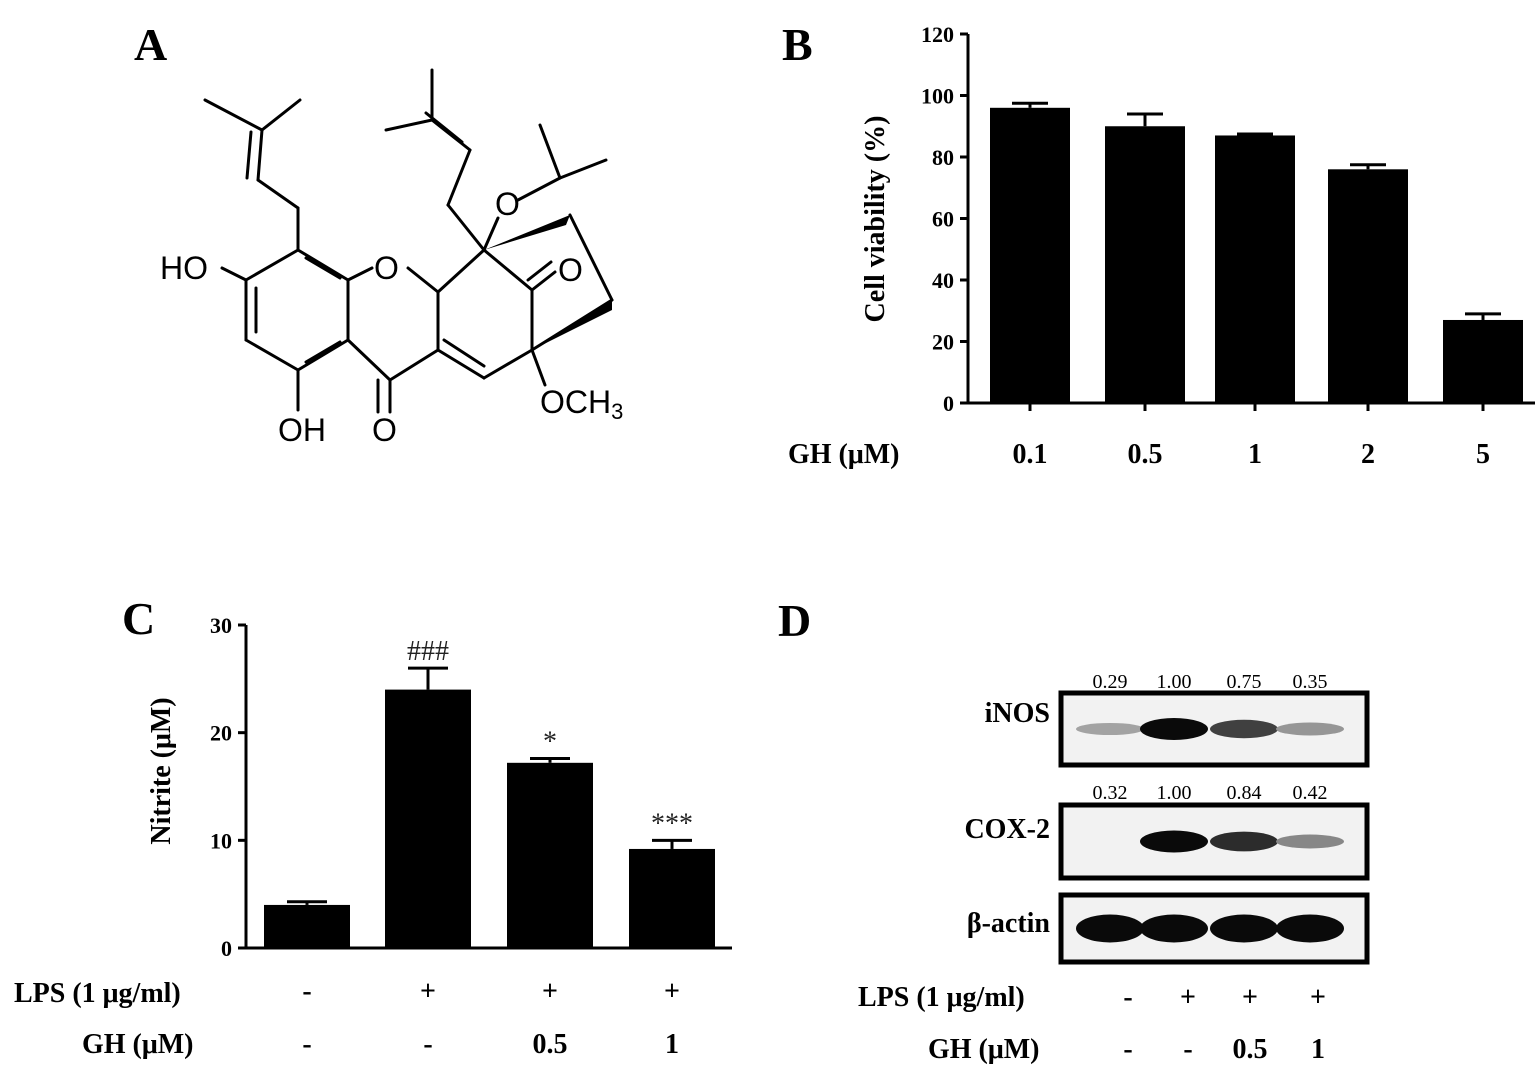 This screenshot has width=1535, height=1071. What do you see at coordinates (428, 651) in the screenshot?
I see `significance-marker: ###` at bounding box center [428, 651].